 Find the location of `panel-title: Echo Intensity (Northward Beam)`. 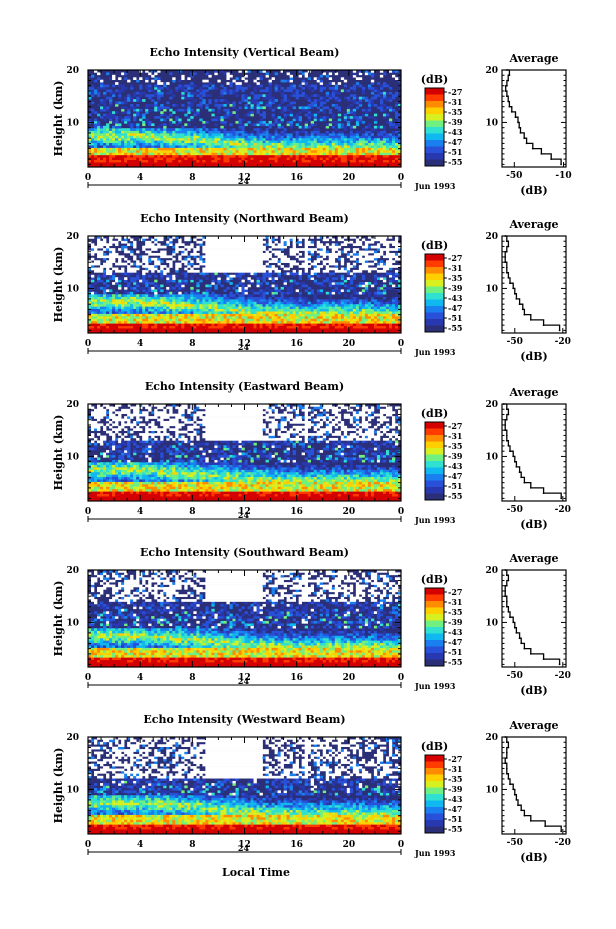

panel-title: Echo Intensity (Northward Beam) is located at coordinates (244, 218).